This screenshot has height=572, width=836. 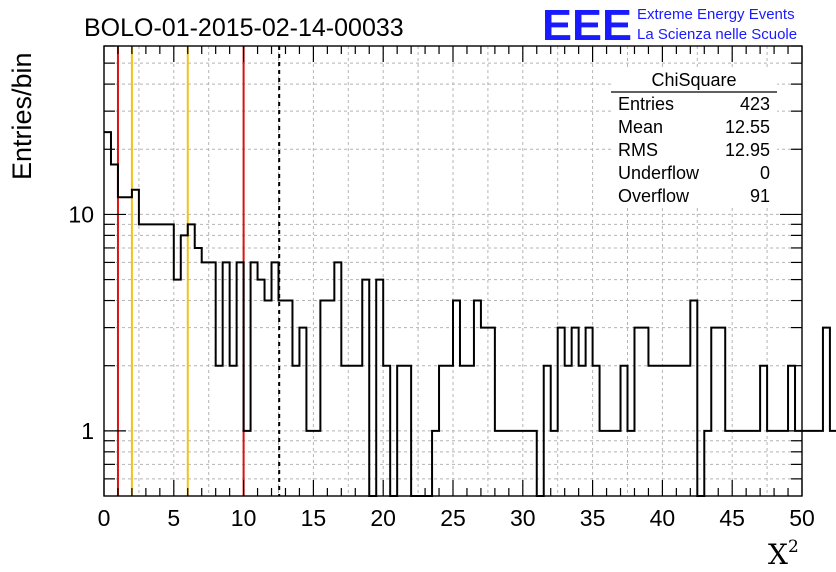 What do you see at coordinates (383, 518) in the screenshot?
I see `x-tick-label: 20` at bounding box center [383, 518].